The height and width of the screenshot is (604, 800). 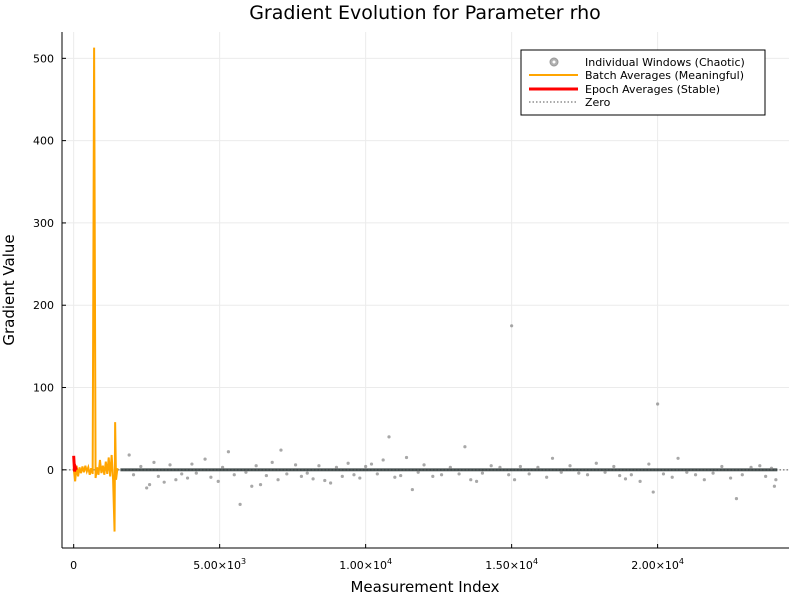 I want to click on scatter-dense-band, so click(x=449, y=470).